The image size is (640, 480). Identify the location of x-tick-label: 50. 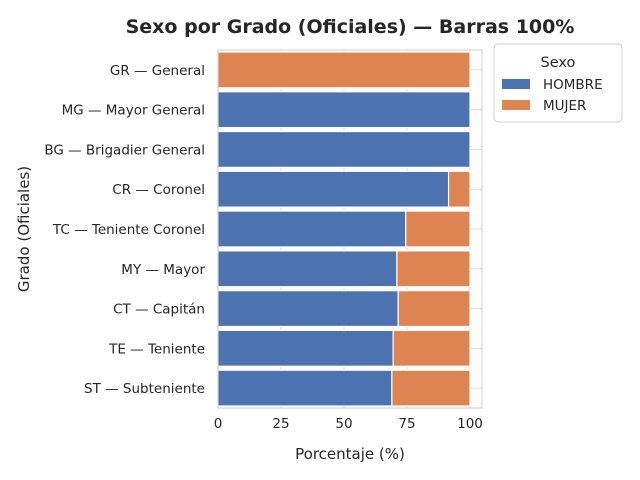
(343, 424).